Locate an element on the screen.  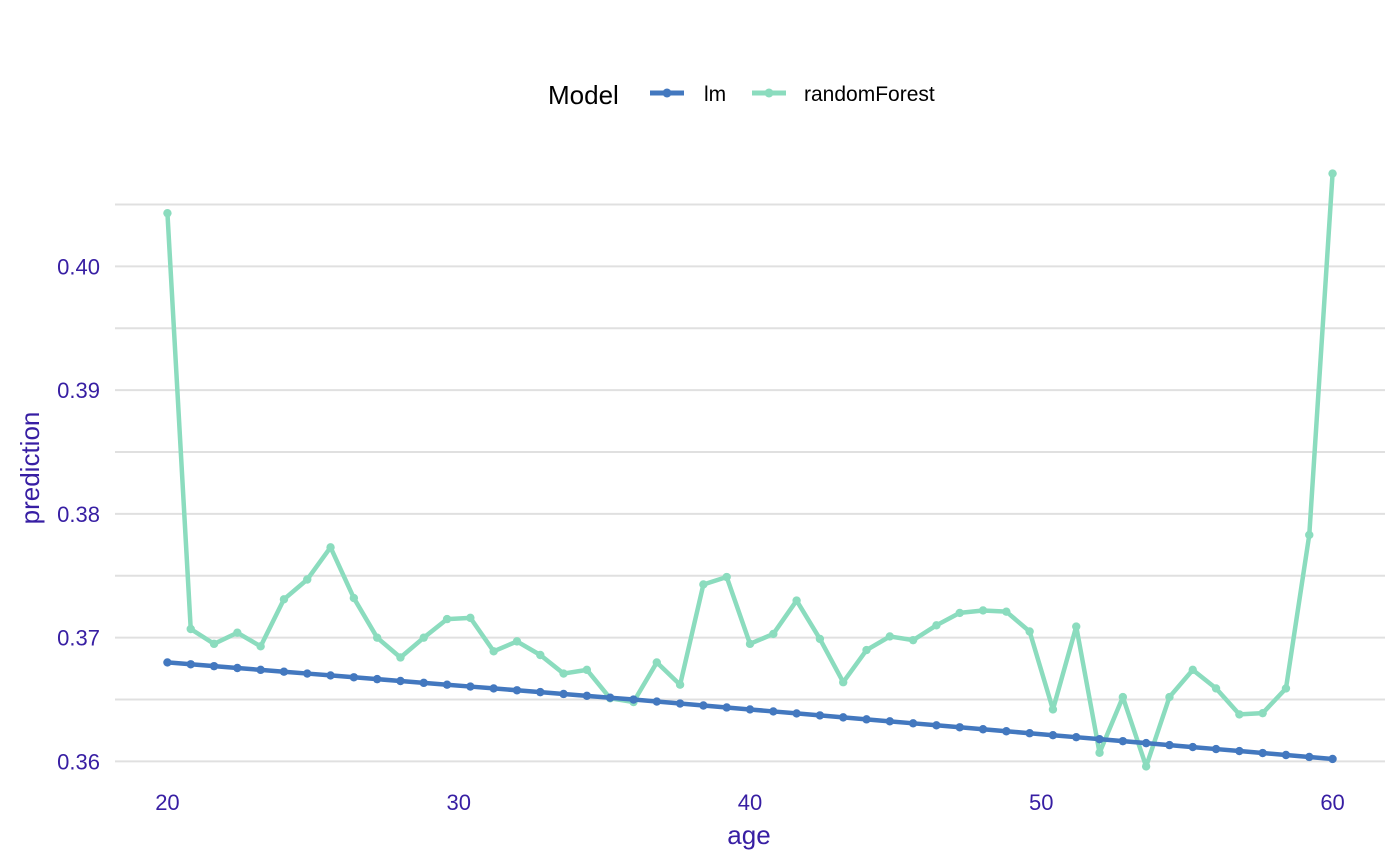
legend-title: Model is located at coordinates (583, 95).